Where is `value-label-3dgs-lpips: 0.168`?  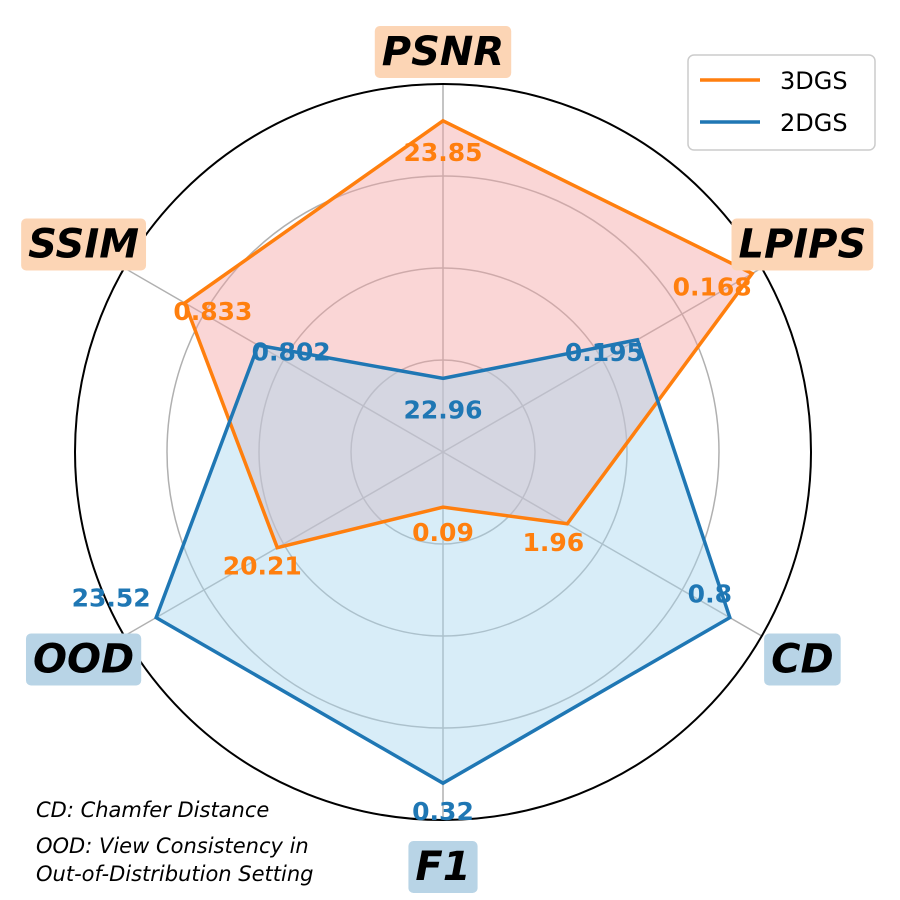 value-label-3dgs-lpips: 0.168 is located at coordinates (712, 287).